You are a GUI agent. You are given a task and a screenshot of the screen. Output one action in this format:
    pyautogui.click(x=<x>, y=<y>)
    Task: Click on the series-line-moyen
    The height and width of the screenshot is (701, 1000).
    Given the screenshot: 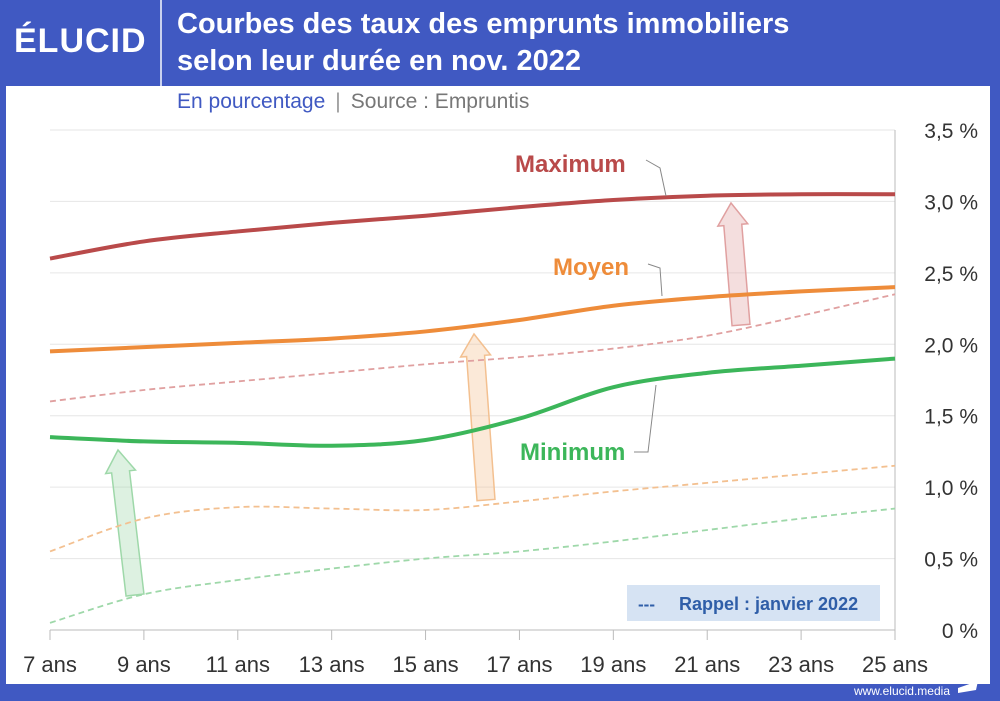 What is the action you would take?
    pyautogui.click(x=472, y=319)
    